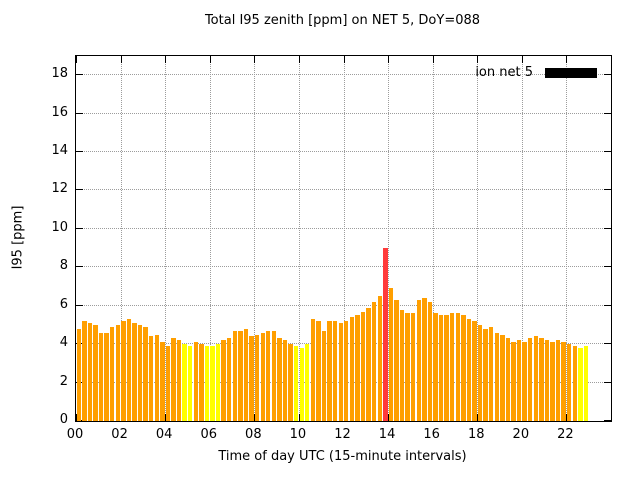  I want to click on x-tick-label: 10, so click(298, 434).